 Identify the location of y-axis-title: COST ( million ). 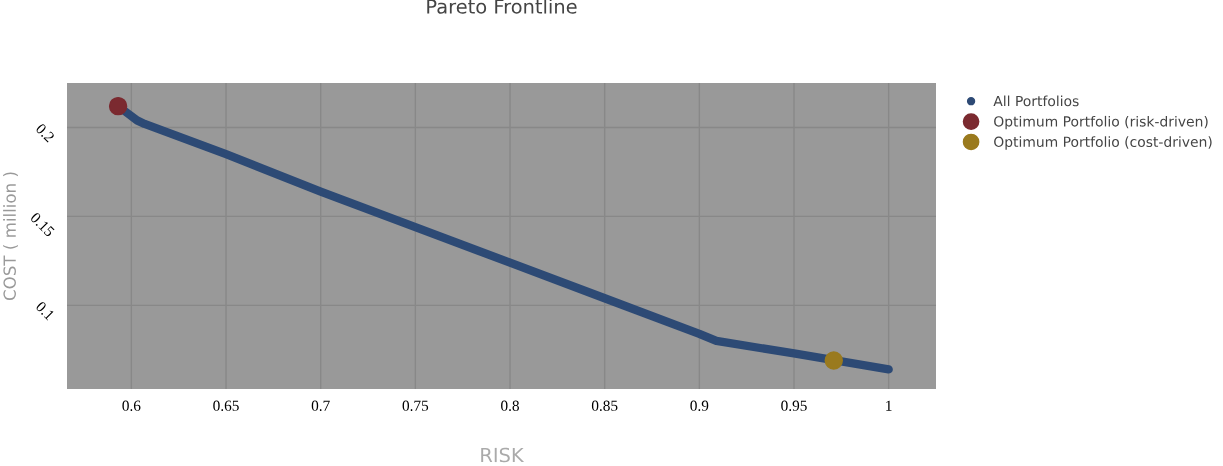
(10, 236).